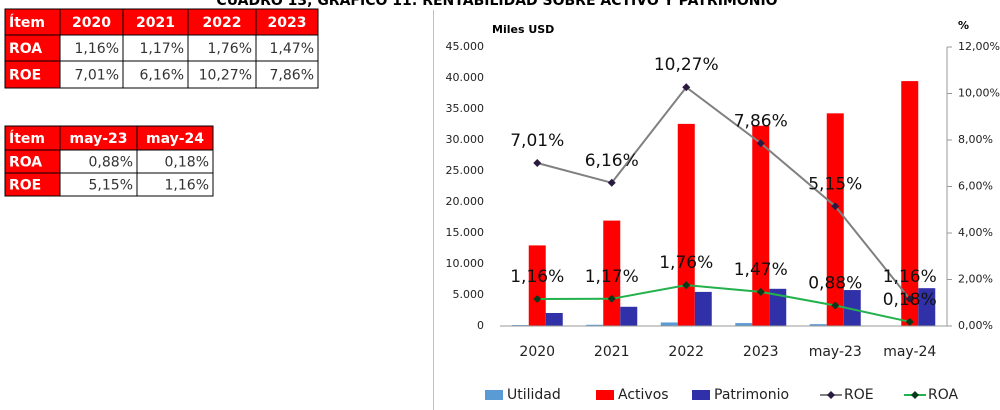 The width and height of the screenshot is (1000, 410). Describe the element at coordinates (761, 121) in the screenshot. I see `data-label: 7,86%` at that location.